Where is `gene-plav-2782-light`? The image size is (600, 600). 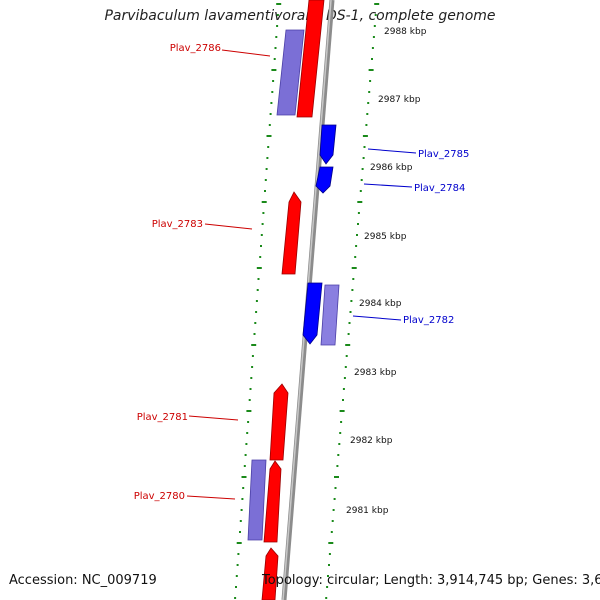
gene-plav-2782-light is located at coordinates (330, 315).